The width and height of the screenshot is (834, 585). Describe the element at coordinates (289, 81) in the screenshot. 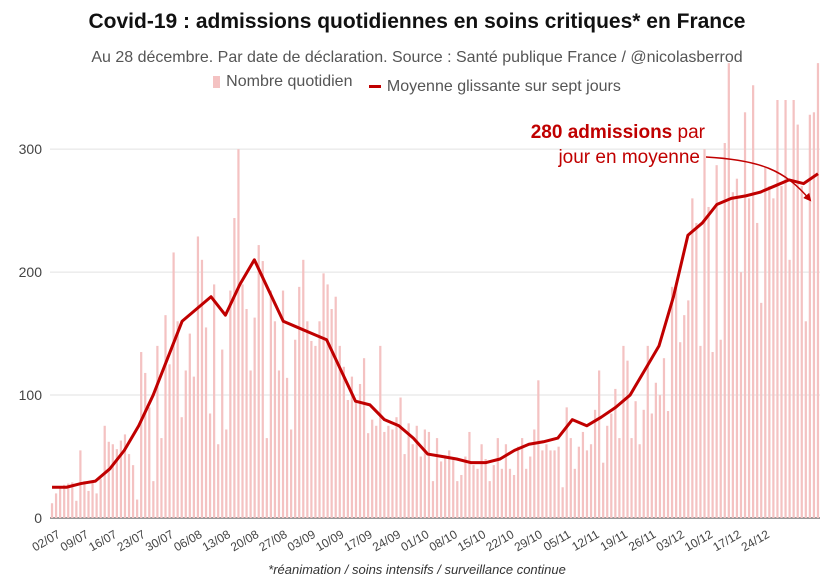

I see `legend-label-daily: Nombre quotidien` at that location.